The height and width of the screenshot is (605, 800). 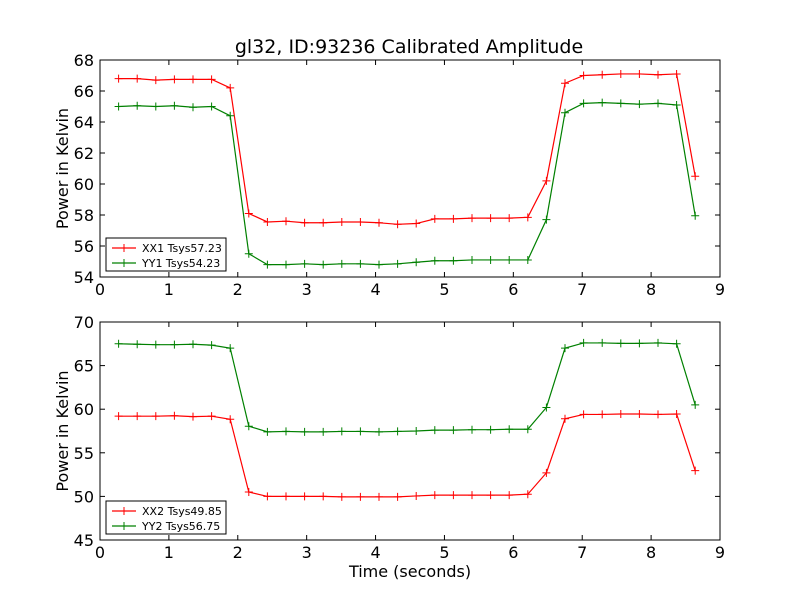 What do you see at coordinates (84, 153) in the screenshot?
I see `y-tick-label-top-62: 62` at bounding box center [84, 153].